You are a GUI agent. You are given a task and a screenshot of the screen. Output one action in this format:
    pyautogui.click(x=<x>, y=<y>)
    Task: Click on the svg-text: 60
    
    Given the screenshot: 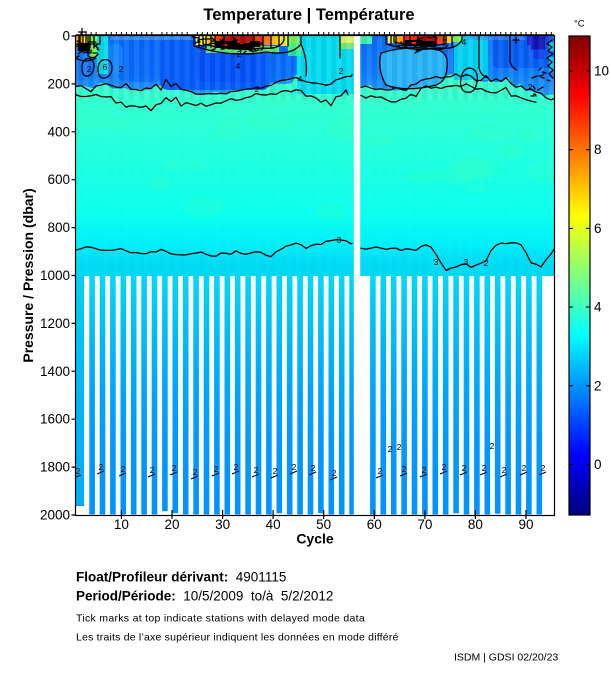 What is the action you would take?
    pyautogui.click(x=374, y=524)
    